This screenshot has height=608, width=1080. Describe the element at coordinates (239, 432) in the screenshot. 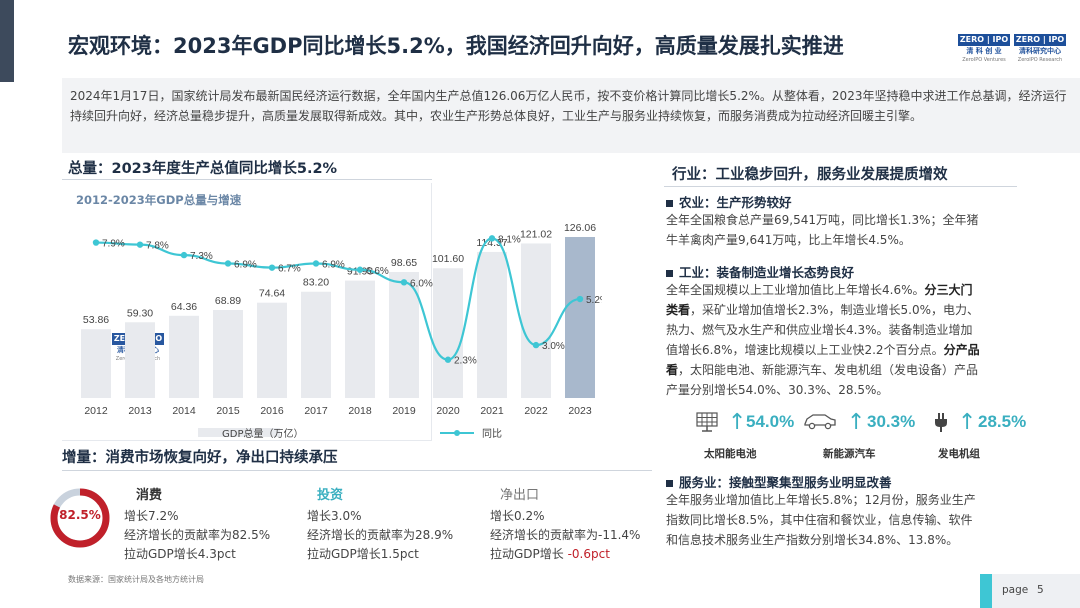

I see `legend-bar-swatch` at that location.